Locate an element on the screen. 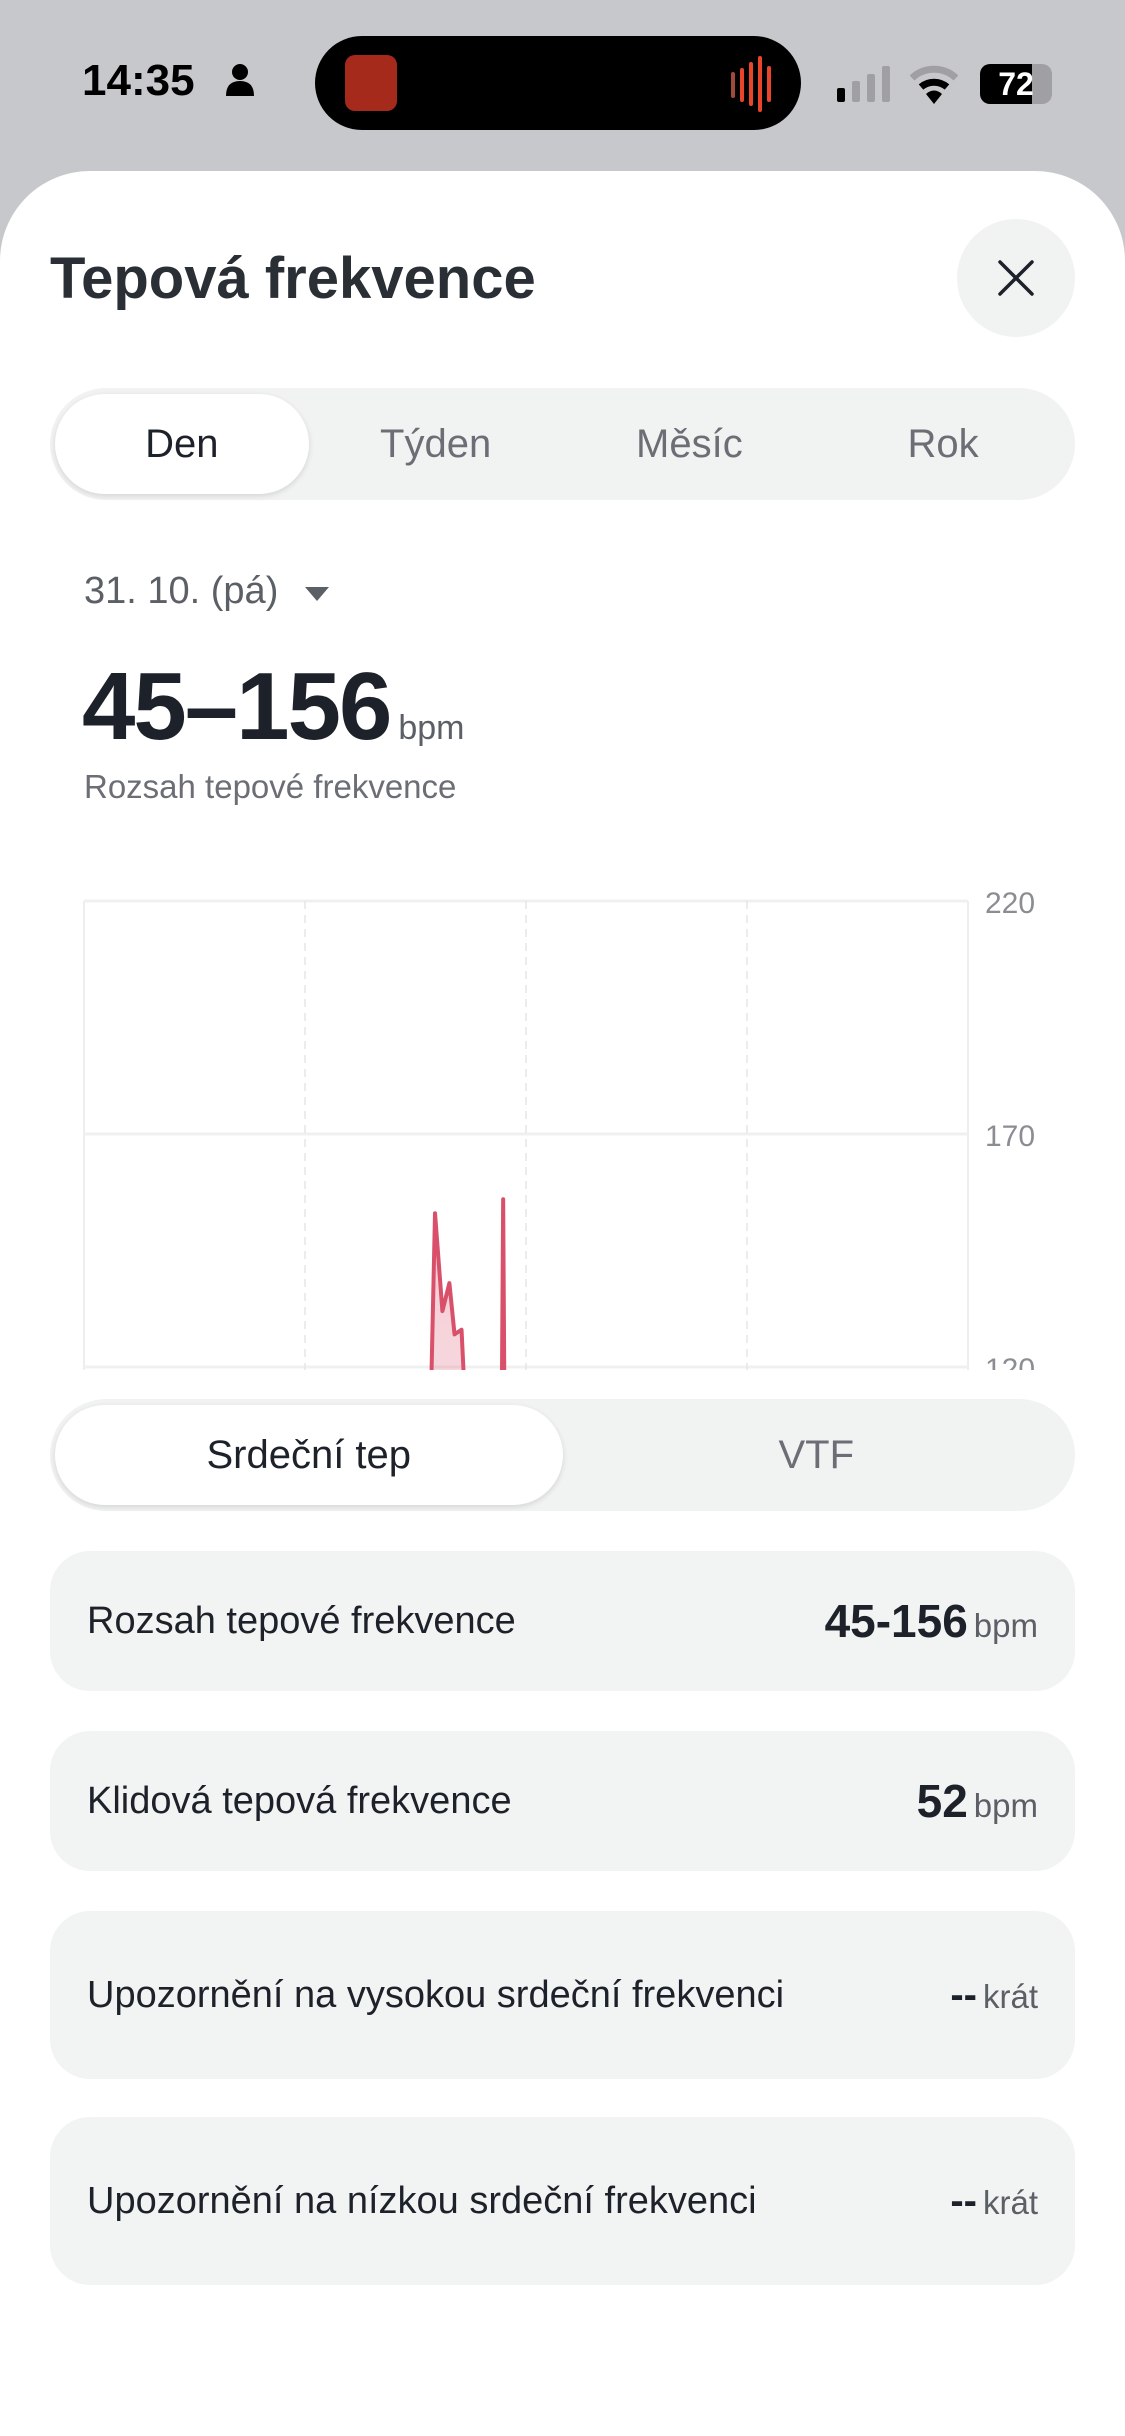 The width and height of the screenshot is (1125, 2436). date-label: 31. 10. (pá) is located at coordinates (181, 591).